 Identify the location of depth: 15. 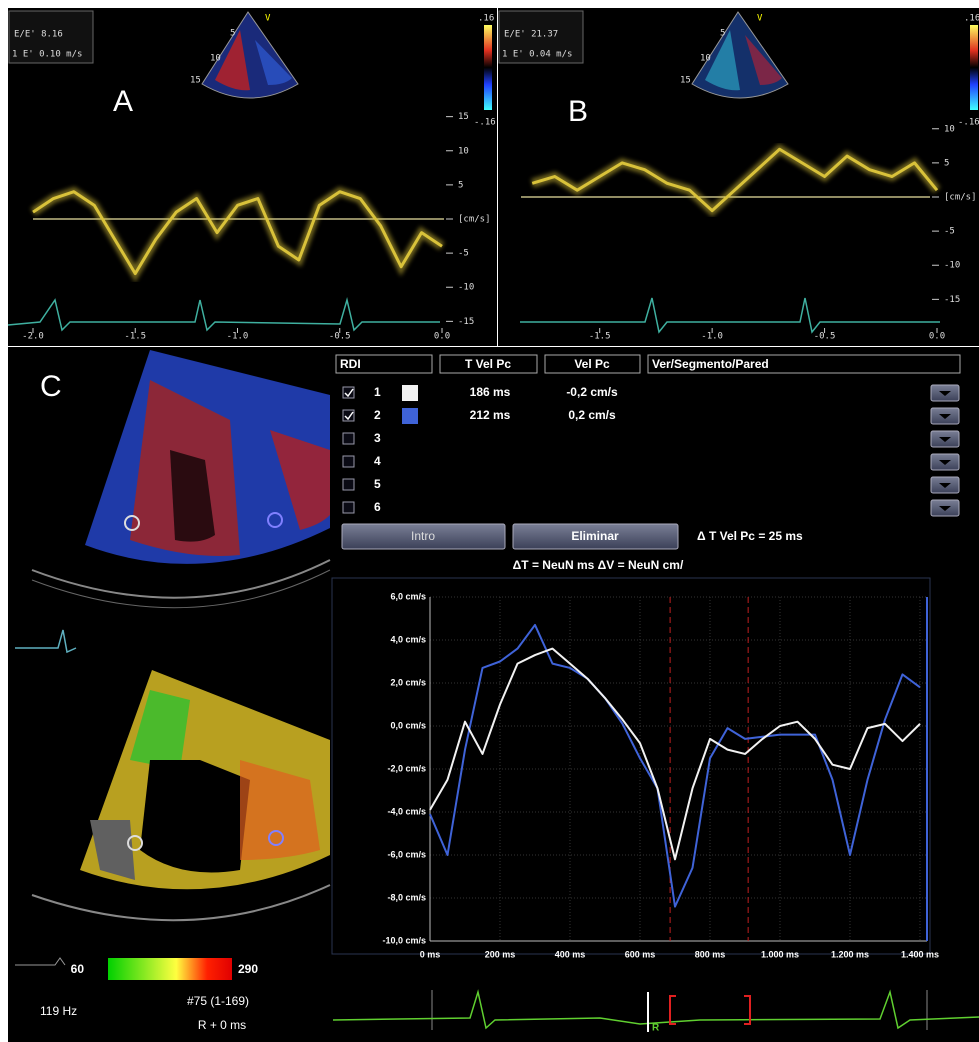
(685, 81).